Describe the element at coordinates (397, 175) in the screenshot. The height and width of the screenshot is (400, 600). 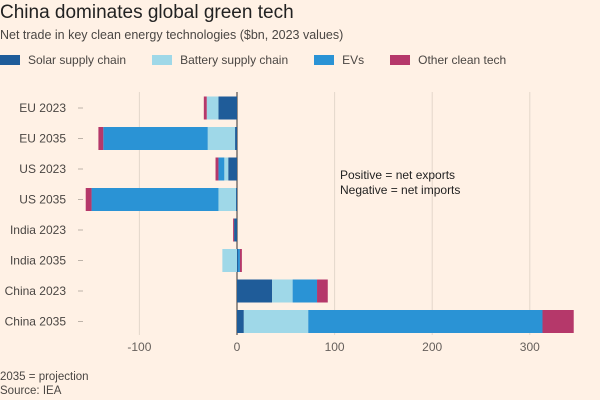
I see `annotation-line-0: Positive = net exports` at that location.